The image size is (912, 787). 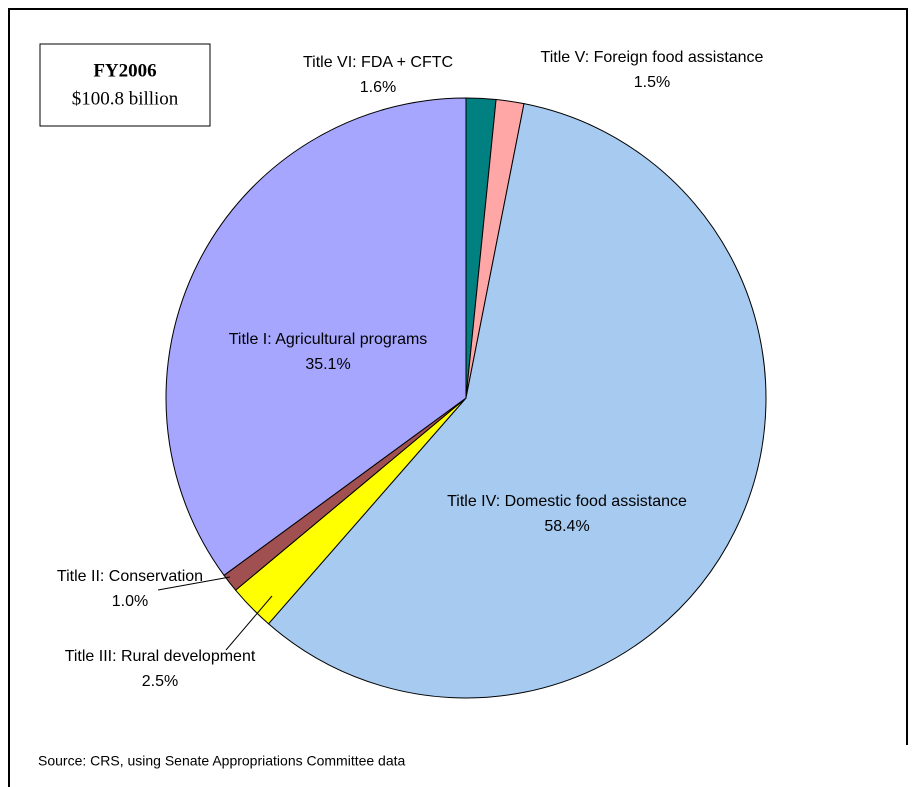 What do you see at coordinates (327, 364) in the screenshot?
I see `slice-value-label: 35.1%` at bounding box center [327, 364].